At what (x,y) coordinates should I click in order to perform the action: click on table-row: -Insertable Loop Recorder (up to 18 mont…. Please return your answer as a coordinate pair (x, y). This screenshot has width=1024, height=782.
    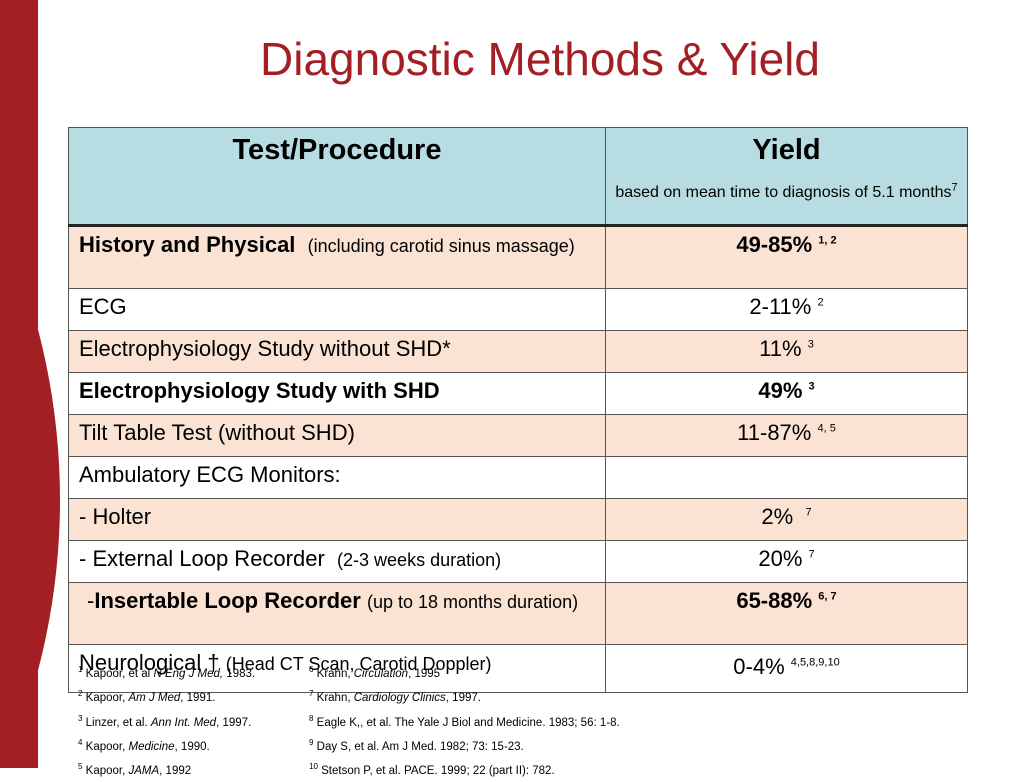
    Looking at the image, I should click on (518, 613).